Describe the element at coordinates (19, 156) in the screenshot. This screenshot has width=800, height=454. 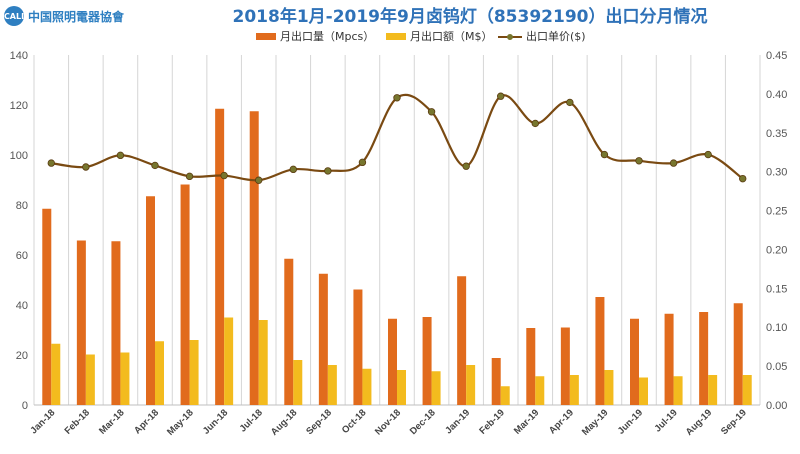
I see `left-tick-label: 100` at that location.